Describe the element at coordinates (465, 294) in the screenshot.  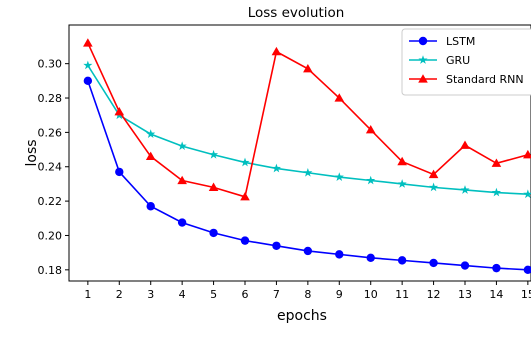
I see `x-tick-label: 13` at that location.